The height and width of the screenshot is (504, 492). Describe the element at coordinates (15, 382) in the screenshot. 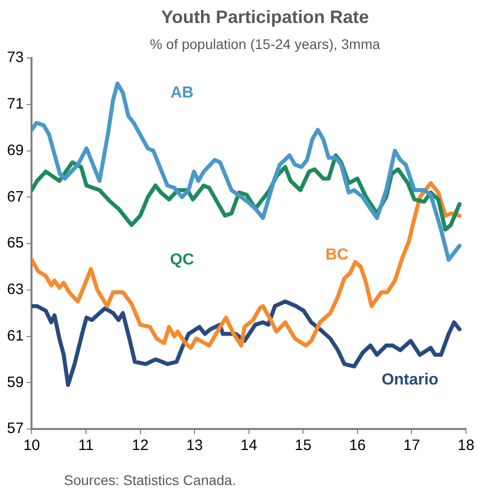

I see `y-tick-label: 59` at that location.